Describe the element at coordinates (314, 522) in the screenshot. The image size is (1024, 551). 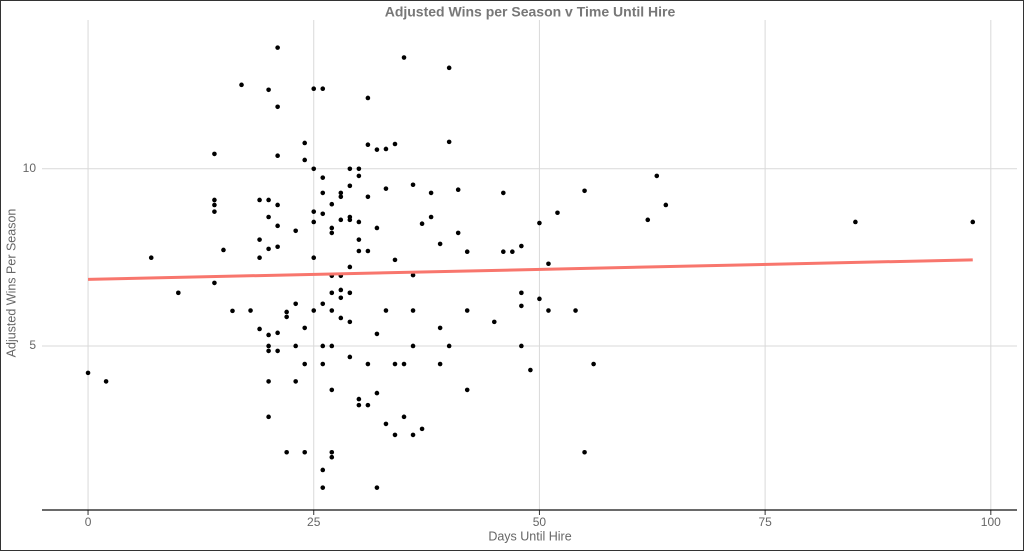
I see `x-tick-label: 25` at that location.